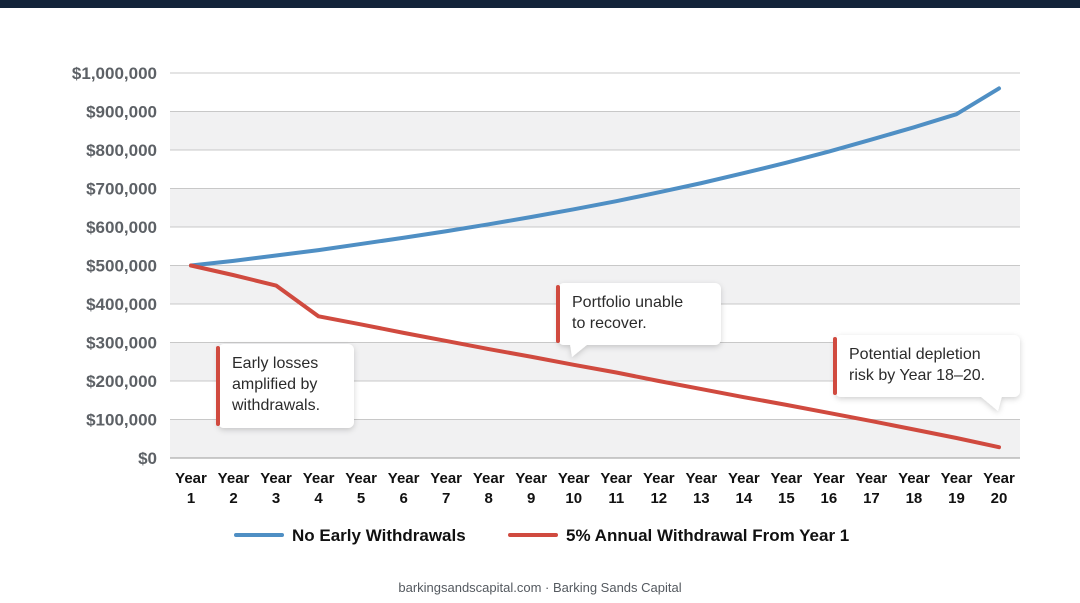 The width and height of the screenshot is (1080, 603). What do you see at coordinates (121, 420) in the screenshot?
I see `y-tick-label: $100,000` at bounding box center [121, 420].